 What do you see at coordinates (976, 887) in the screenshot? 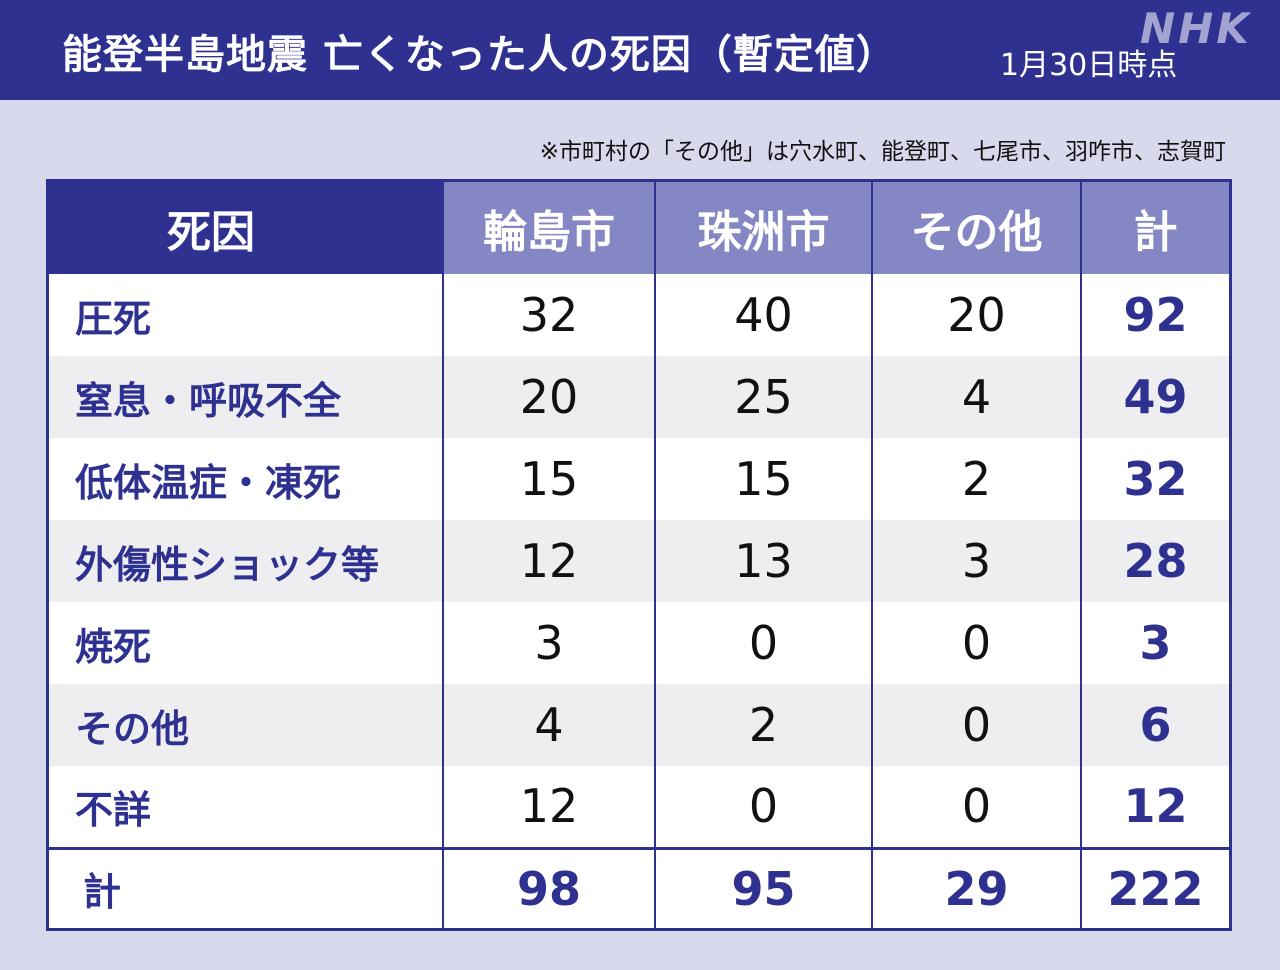
I see `other-total-value: 29` at bounding box center [976, 887].